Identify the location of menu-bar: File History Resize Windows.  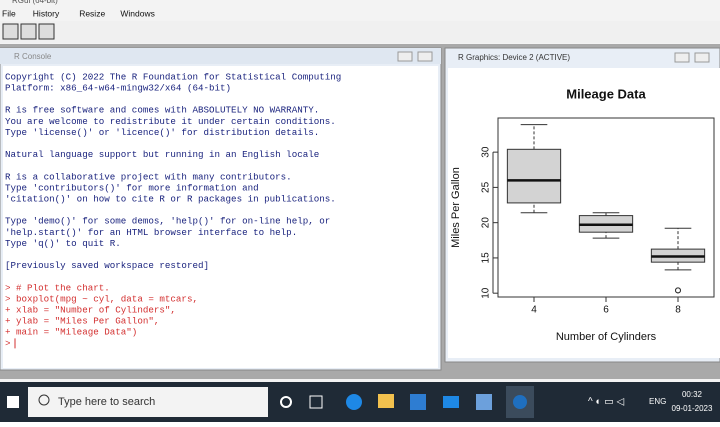
(78, 13).